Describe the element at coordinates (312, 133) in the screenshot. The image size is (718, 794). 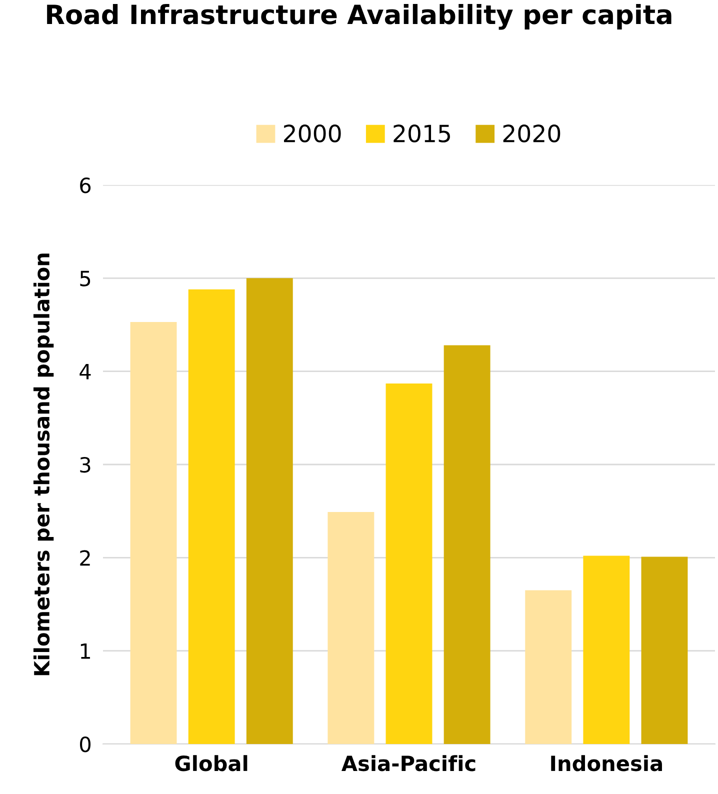
I see `legend-label: 2000` at that location.